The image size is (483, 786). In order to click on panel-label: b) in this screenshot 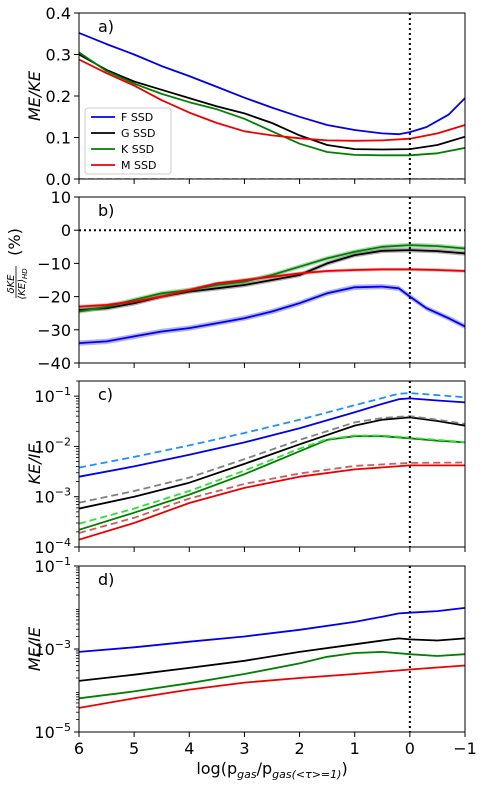, I will do `click(106, 210)`.